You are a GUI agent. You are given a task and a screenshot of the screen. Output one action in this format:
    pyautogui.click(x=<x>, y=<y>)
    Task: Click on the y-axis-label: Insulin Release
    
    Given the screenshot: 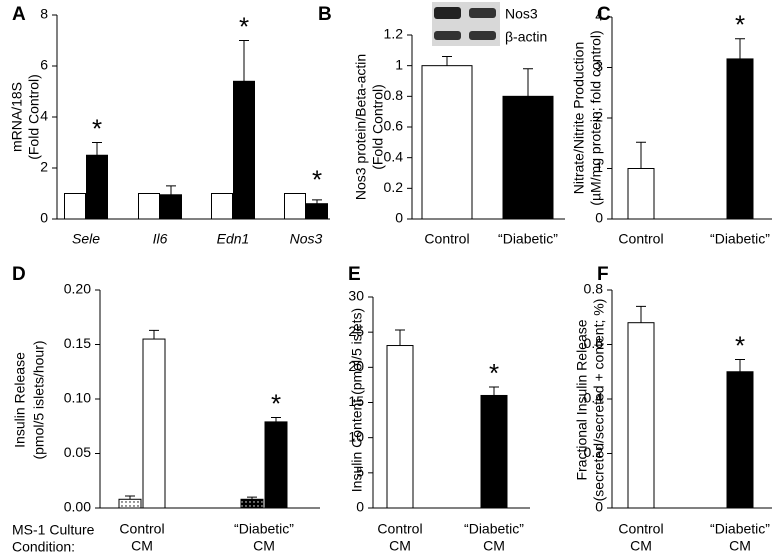 What is the action you would take?
    pyautogui.click(x=20, y=400)
    